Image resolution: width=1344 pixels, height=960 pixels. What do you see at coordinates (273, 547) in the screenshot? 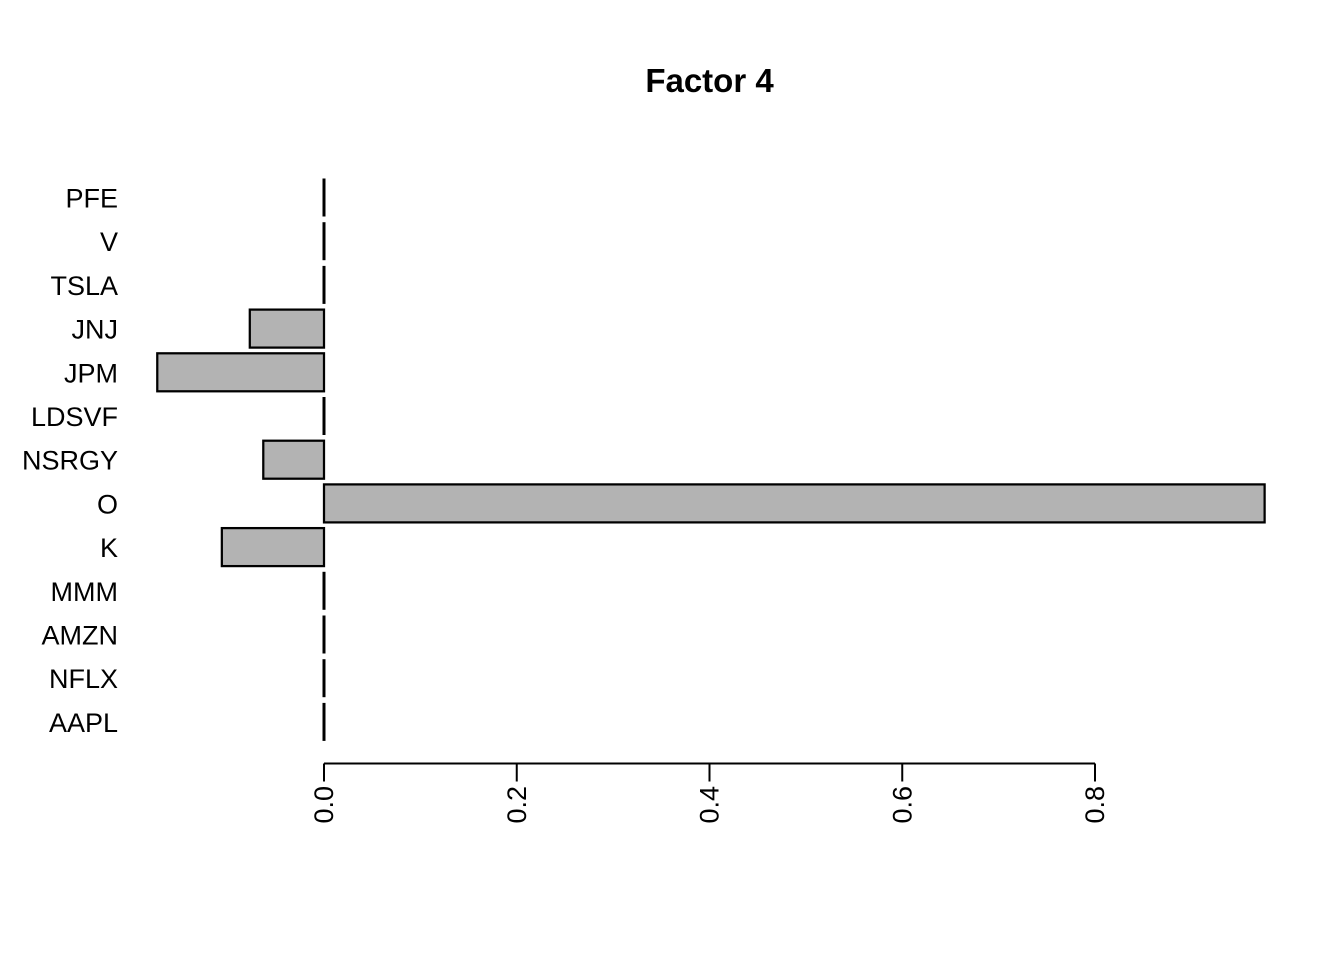
I see `bar-K` at bounding box center [273, 547].